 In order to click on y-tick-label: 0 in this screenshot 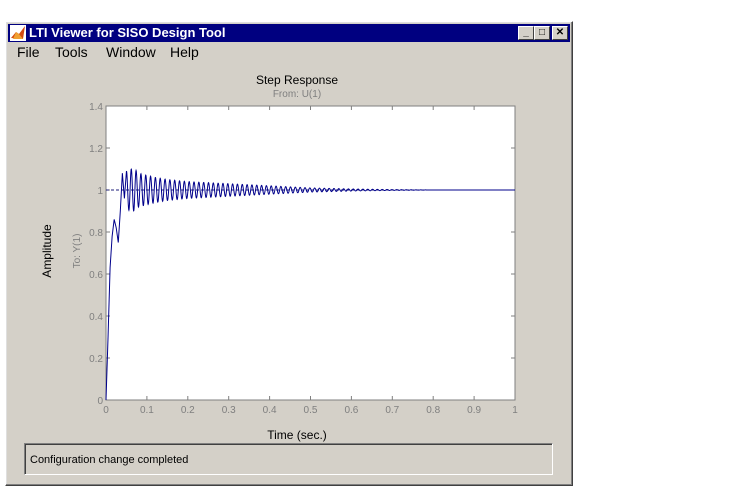, I will do `click(100, 401)`.